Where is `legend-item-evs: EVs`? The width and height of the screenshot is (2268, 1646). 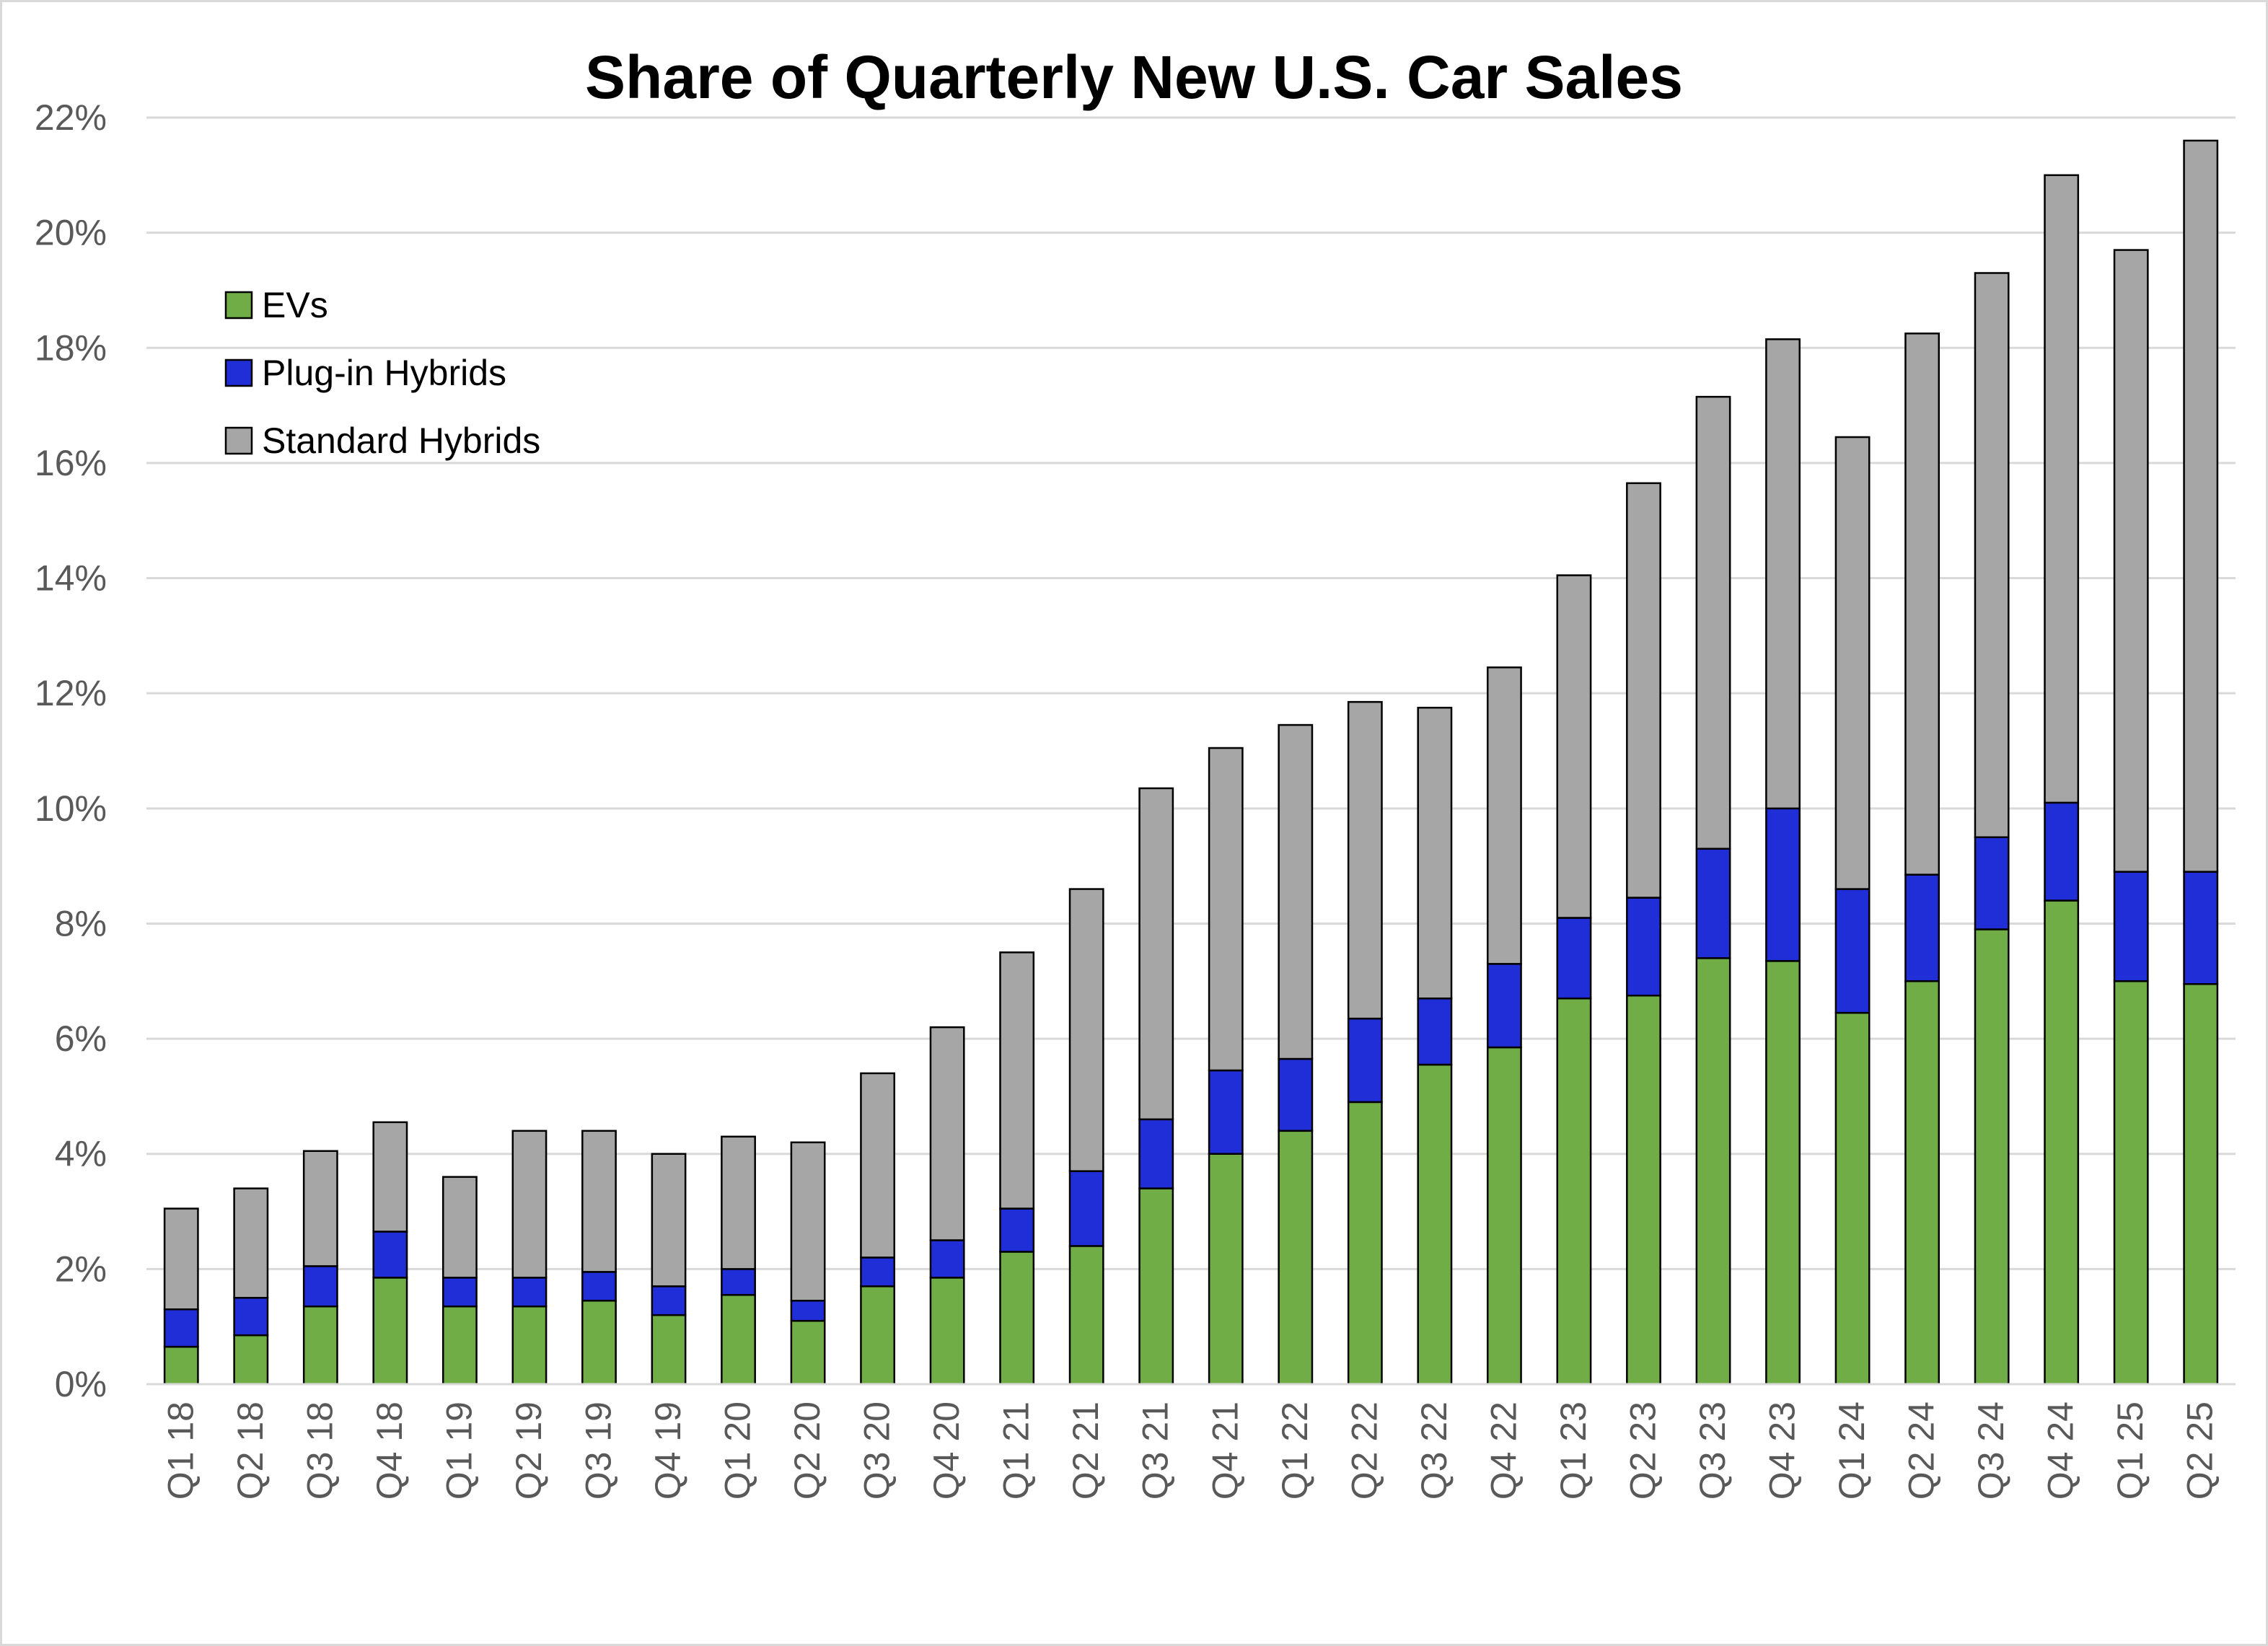 legend-item-evs: EVs is located at coordinates (276, 305).